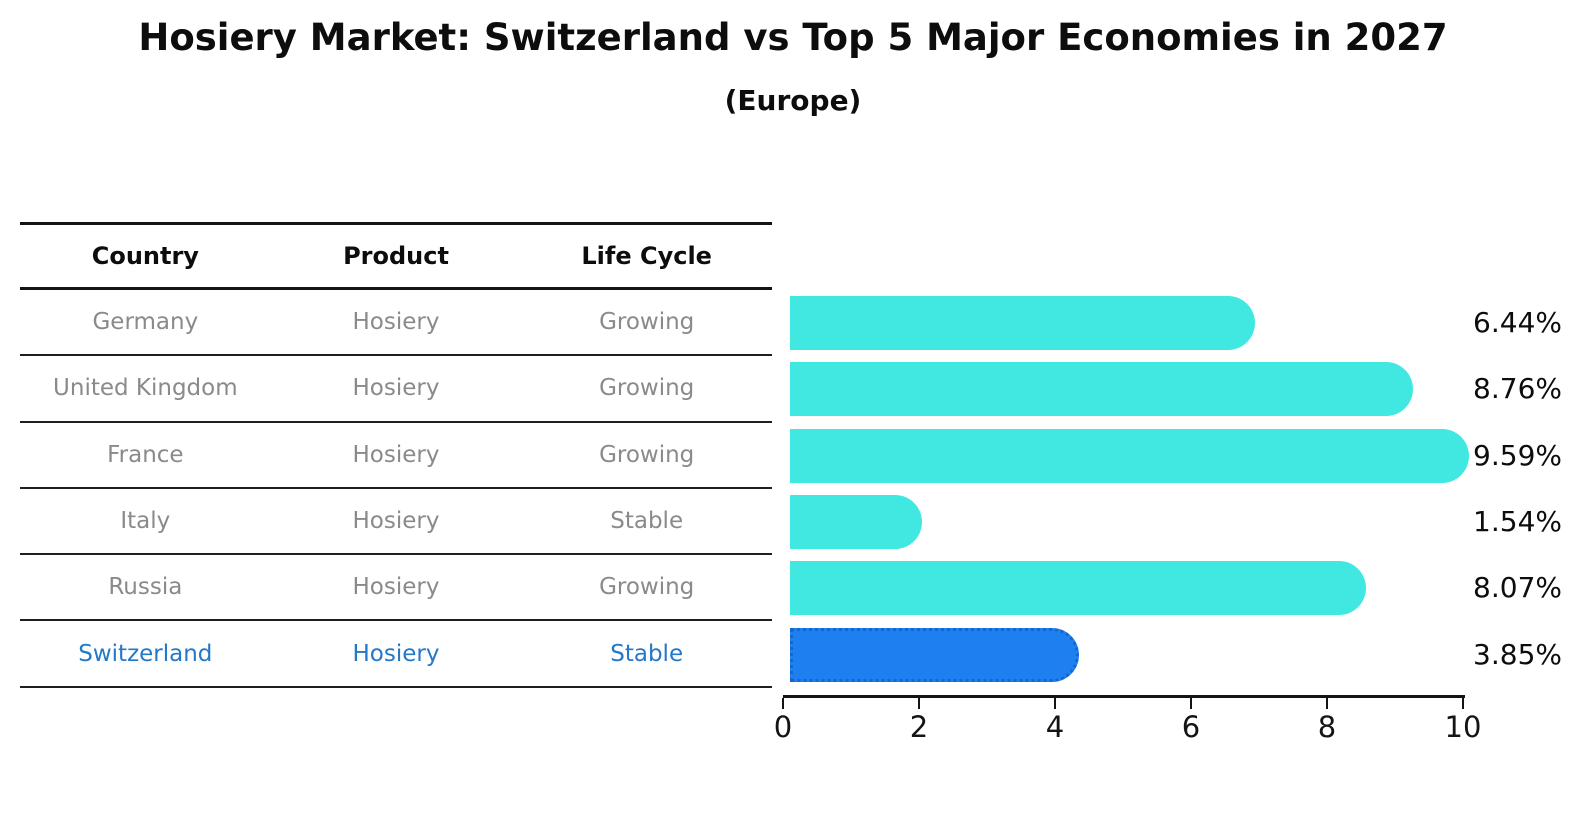 The width and height of the screenshot is (1586, 823). Describe the element at coordinates (1517, 521) in the screenshot. I see `bar-value-label: 1.54%` at that location.